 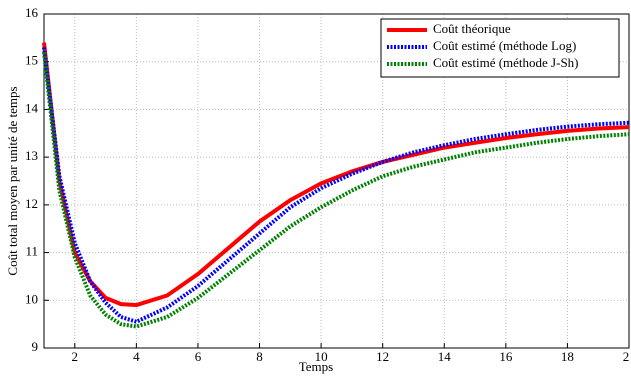 I want to click on y-tick-label: 14, so click(x=32, y=107).